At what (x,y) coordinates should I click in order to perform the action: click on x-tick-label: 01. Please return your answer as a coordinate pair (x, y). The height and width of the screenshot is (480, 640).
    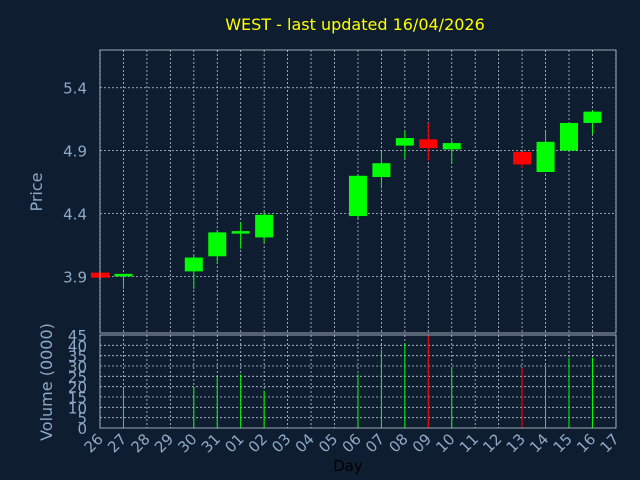
    Looking at the image, I should click on (234, 443).